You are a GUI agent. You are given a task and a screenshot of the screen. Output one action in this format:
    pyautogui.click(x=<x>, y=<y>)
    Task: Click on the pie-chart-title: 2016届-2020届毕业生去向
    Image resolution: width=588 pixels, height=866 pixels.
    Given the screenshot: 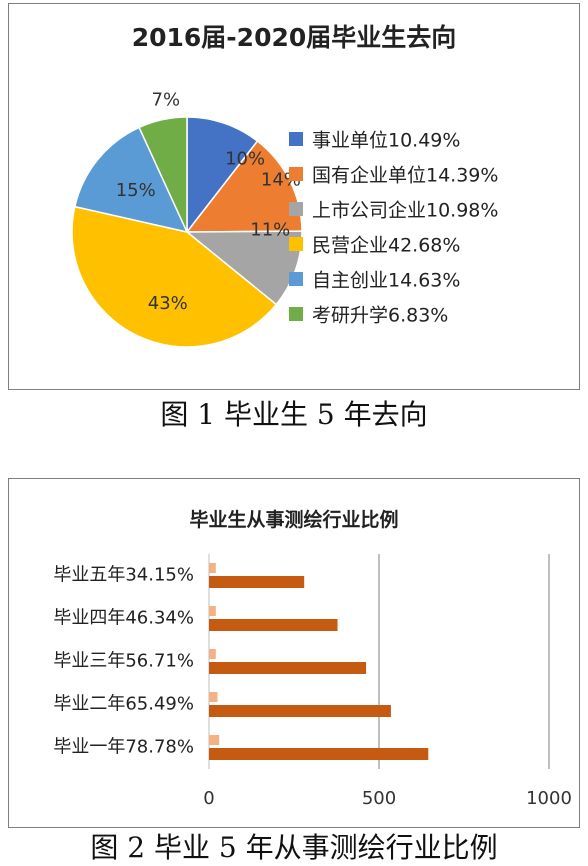 What is the action you would take?
    pyautogui.click(x=294, y=37)
    